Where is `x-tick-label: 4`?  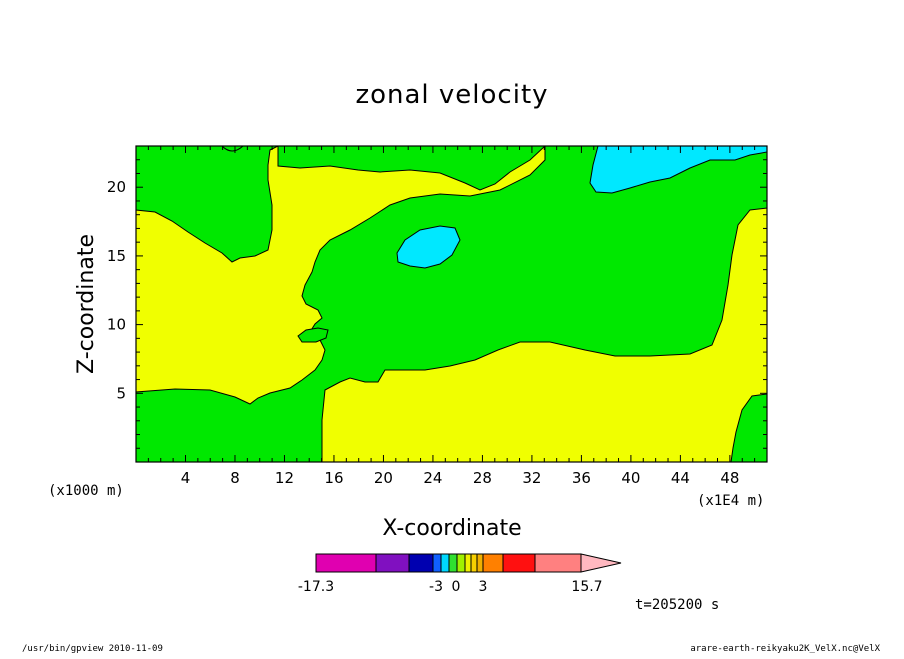 x-tick-label: 4 is located at coordinates (186, 478).